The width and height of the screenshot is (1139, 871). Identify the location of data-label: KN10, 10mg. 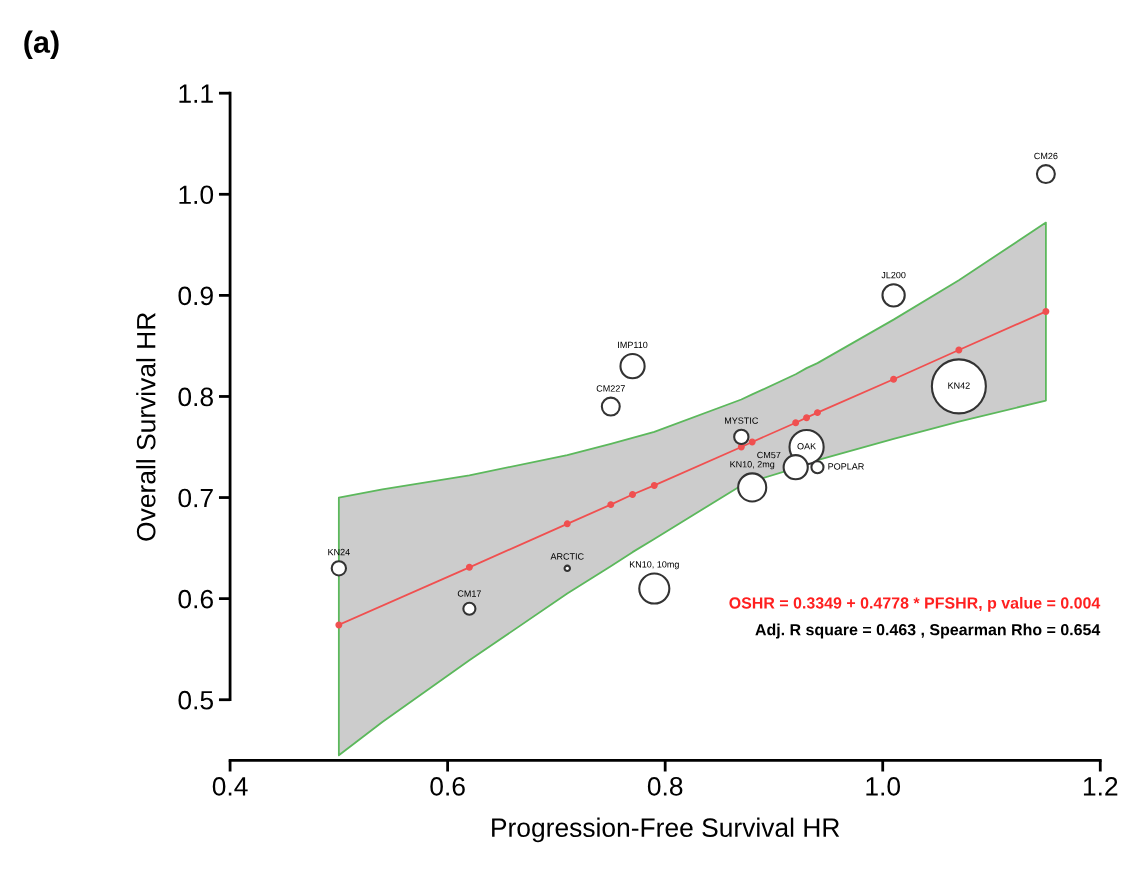
(654, 565).